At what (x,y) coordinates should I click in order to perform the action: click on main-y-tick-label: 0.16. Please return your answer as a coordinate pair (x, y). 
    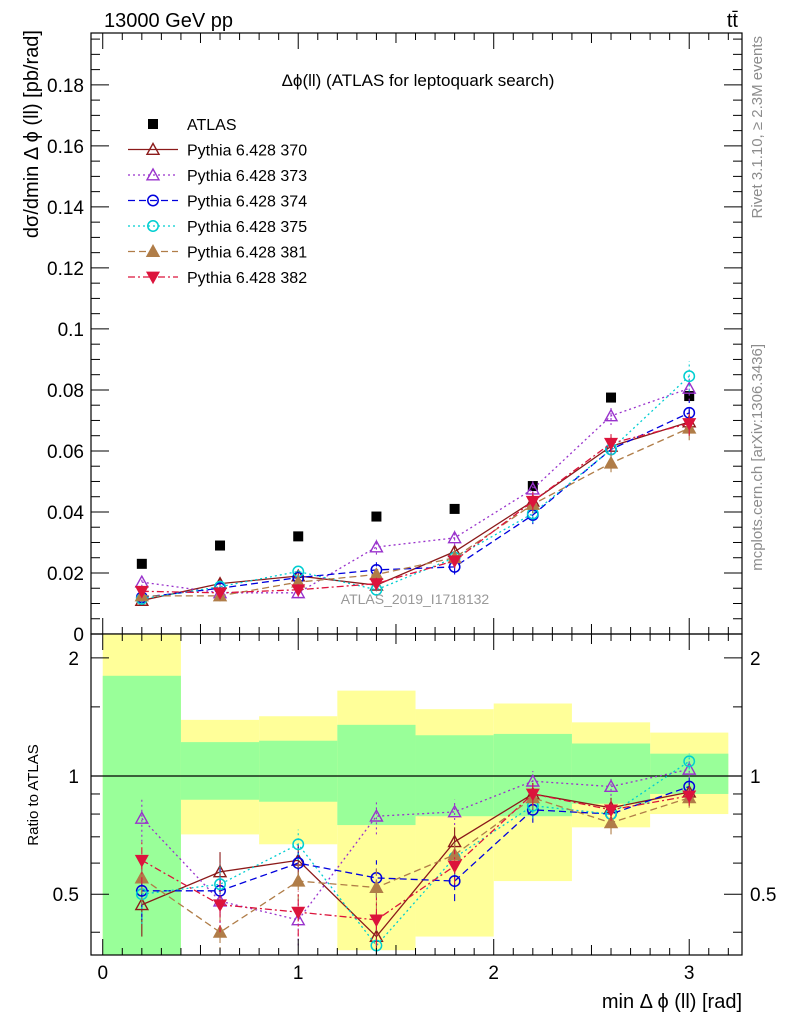
    Looking at the image, I should click on (65, 147).